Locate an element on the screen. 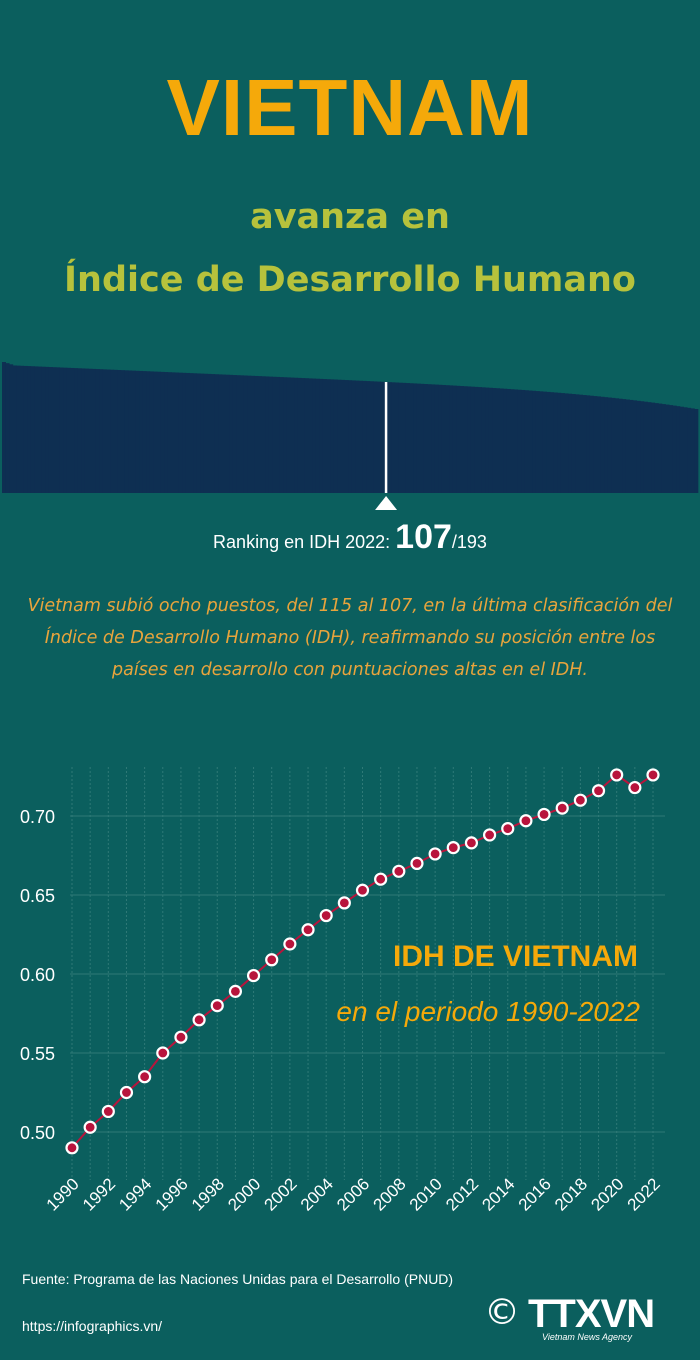 The width and height of the screenshot is (700, 1360). y-tick-label: 0.50 is located at coordinates (37, 1133).